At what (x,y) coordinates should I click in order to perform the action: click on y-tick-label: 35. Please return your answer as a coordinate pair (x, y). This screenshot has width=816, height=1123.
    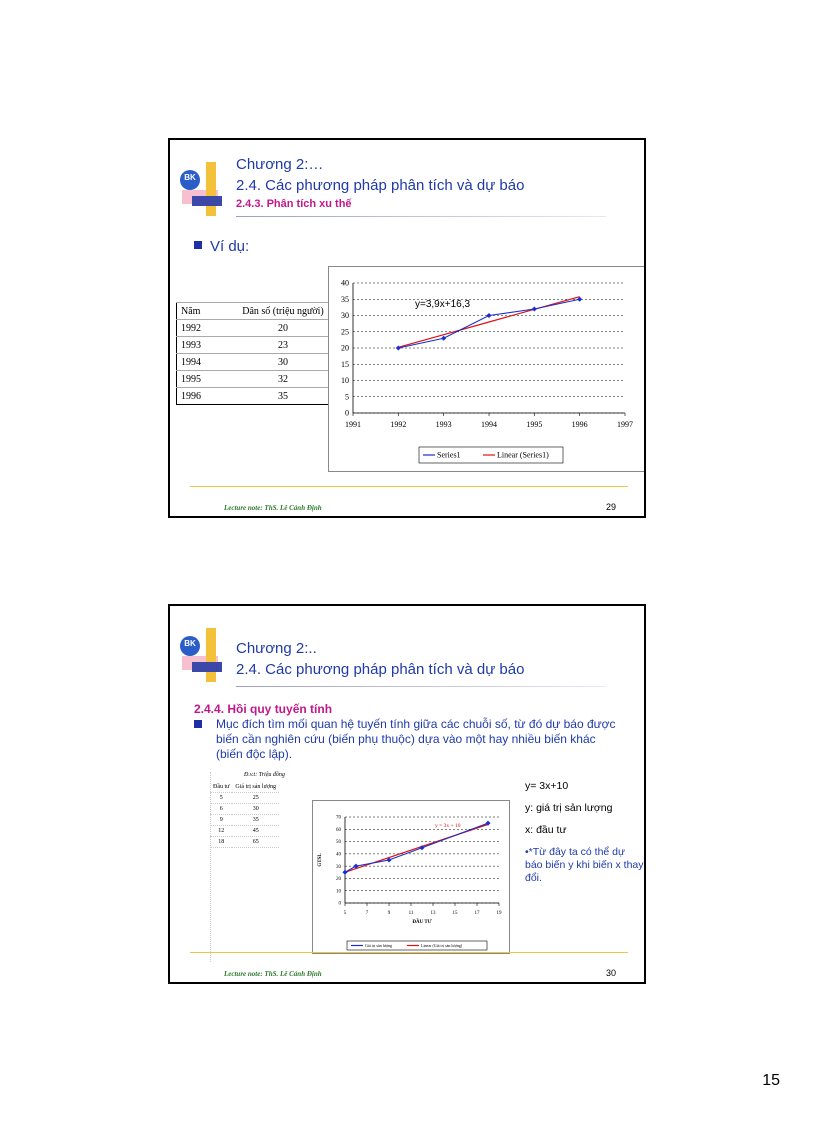
    Looking at the image, I should click on (345, 299).